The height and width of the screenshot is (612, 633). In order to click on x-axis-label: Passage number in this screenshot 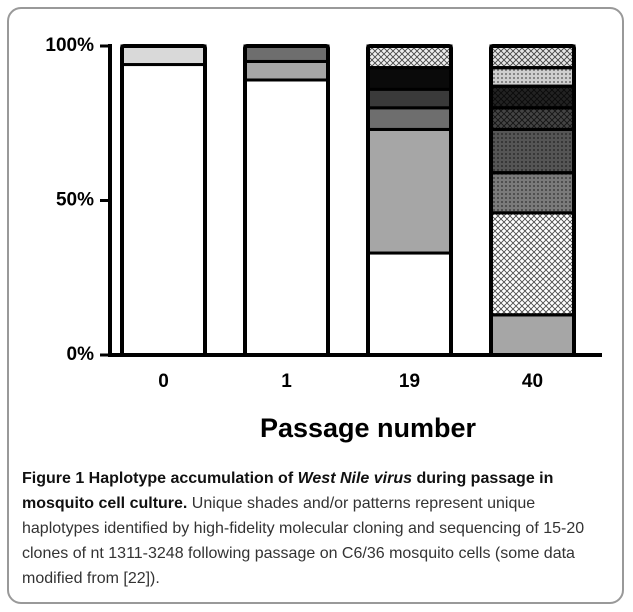, I will do `click(368, 428)`.